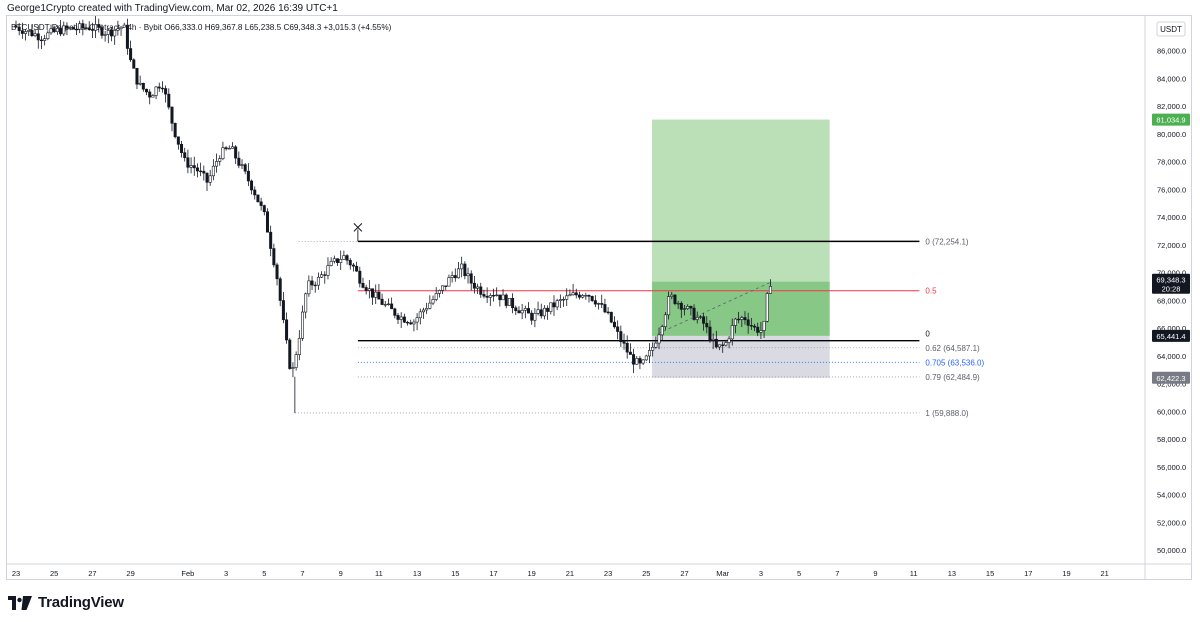 The image size is (1200, 622). Describe the element at coordinates (1171, 300) in the screenshot. I see `y-tick-label: 68,000.0` at that location.